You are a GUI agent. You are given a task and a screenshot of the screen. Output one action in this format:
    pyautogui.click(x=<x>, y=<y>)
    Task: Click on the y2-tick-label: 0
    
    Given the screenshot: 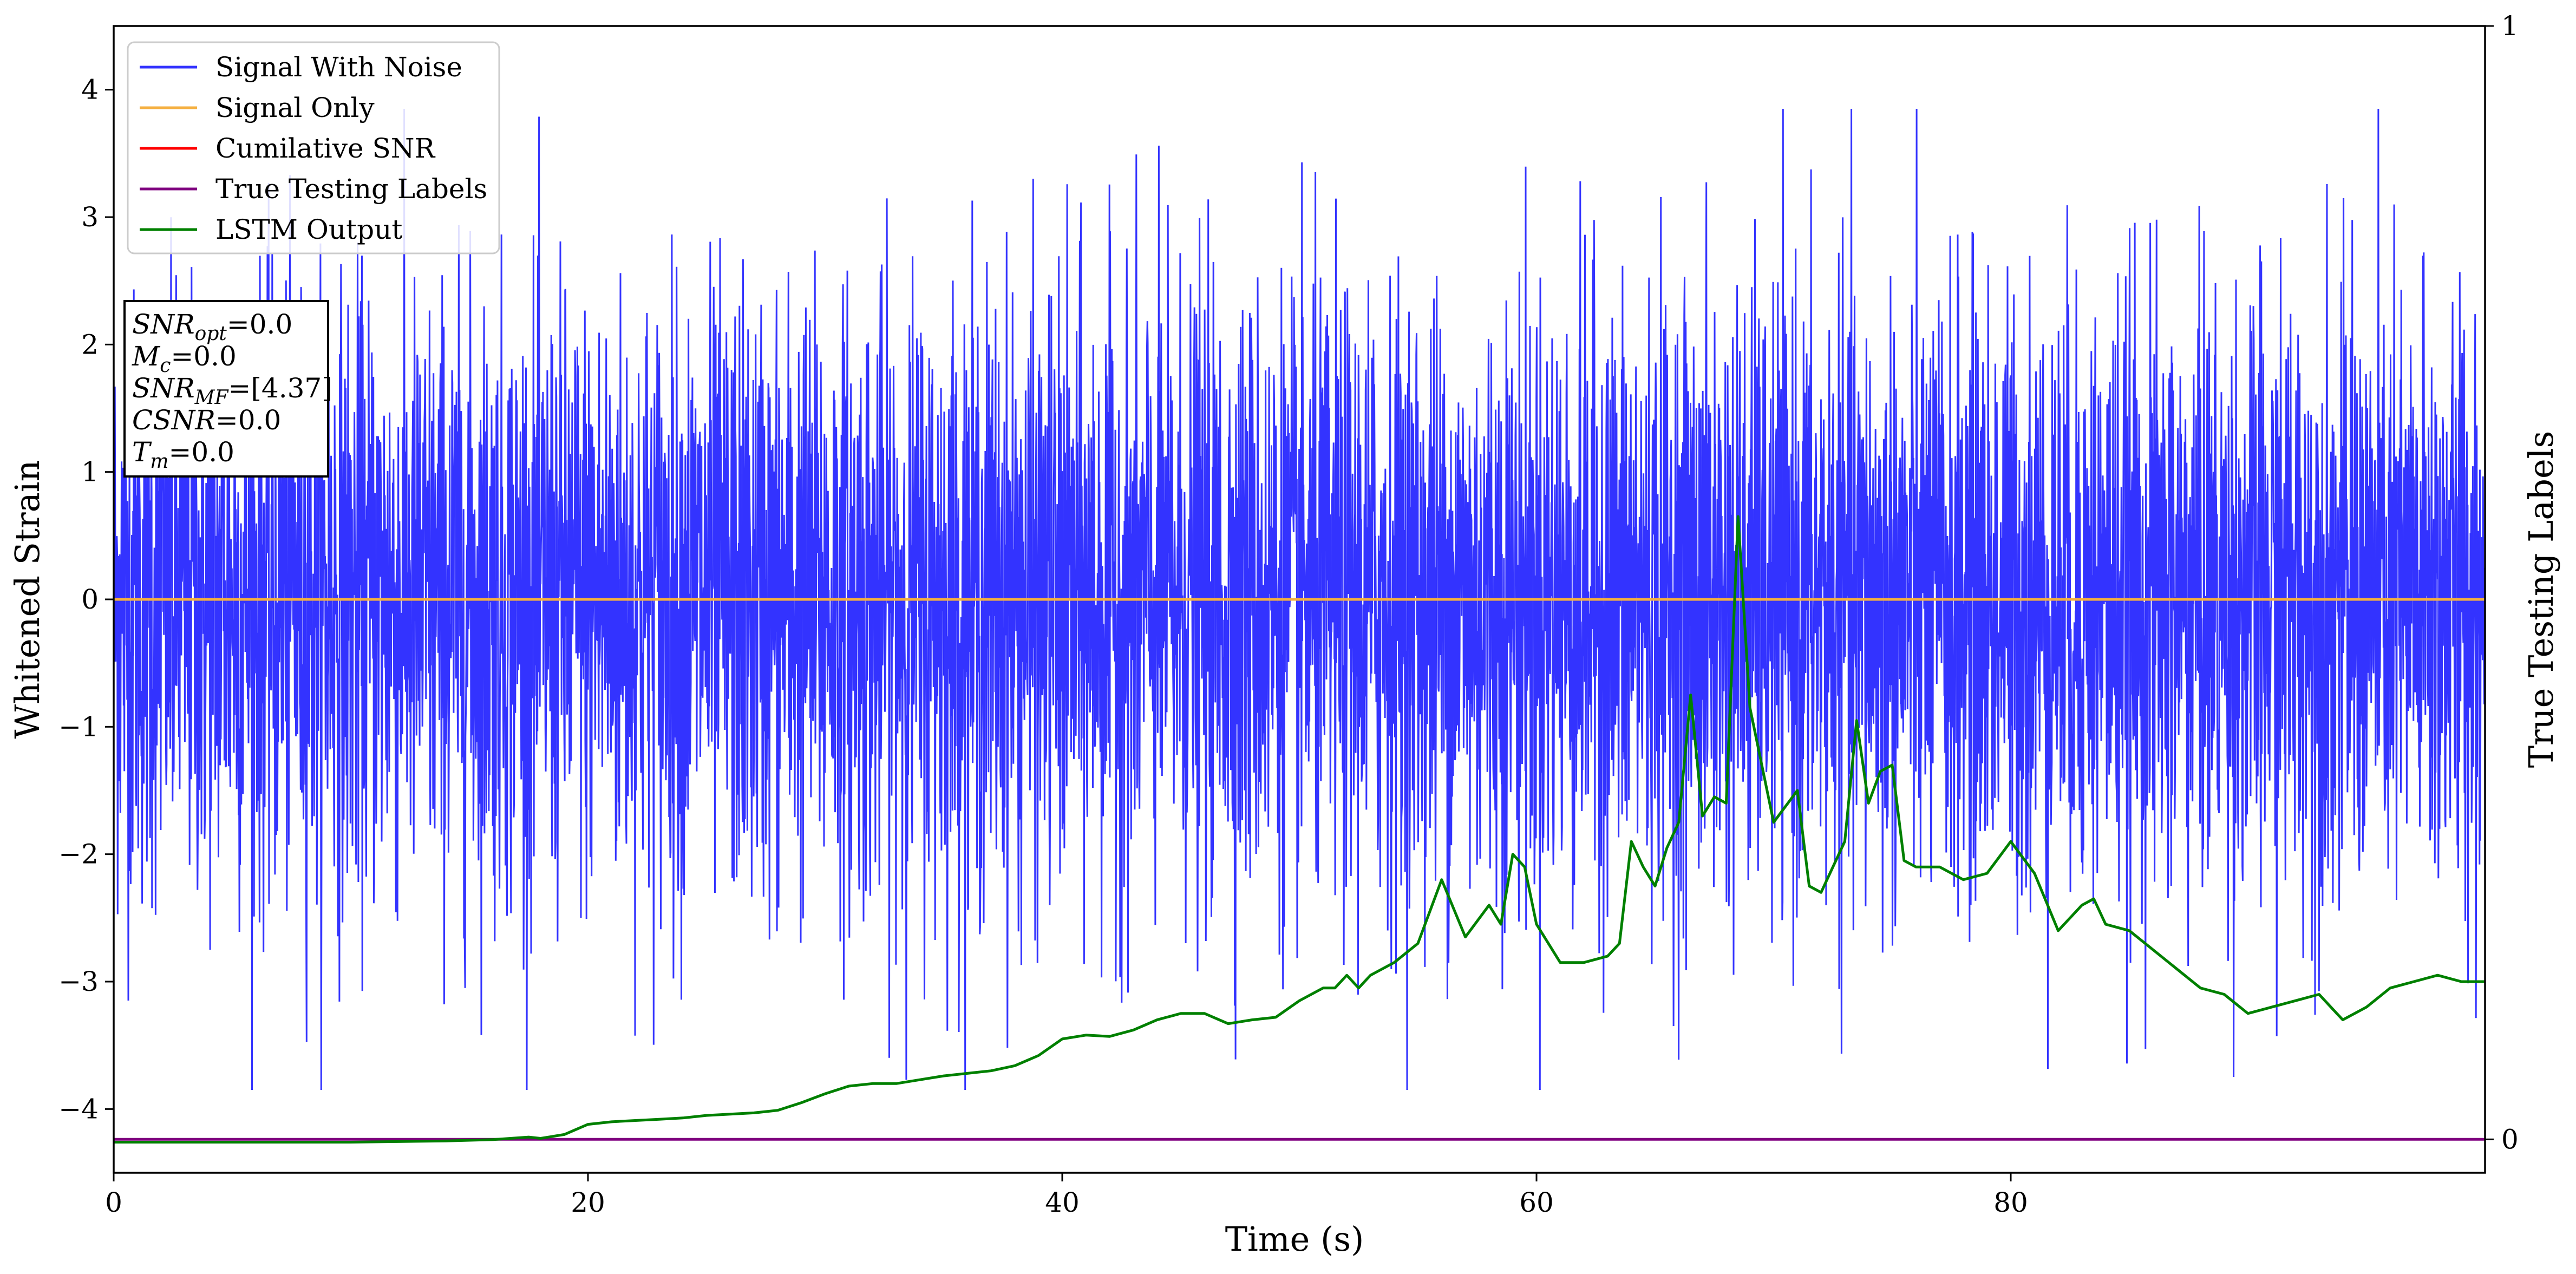 What is the action you would take?
    pyautogui.click(x=2510, y=1139)
    